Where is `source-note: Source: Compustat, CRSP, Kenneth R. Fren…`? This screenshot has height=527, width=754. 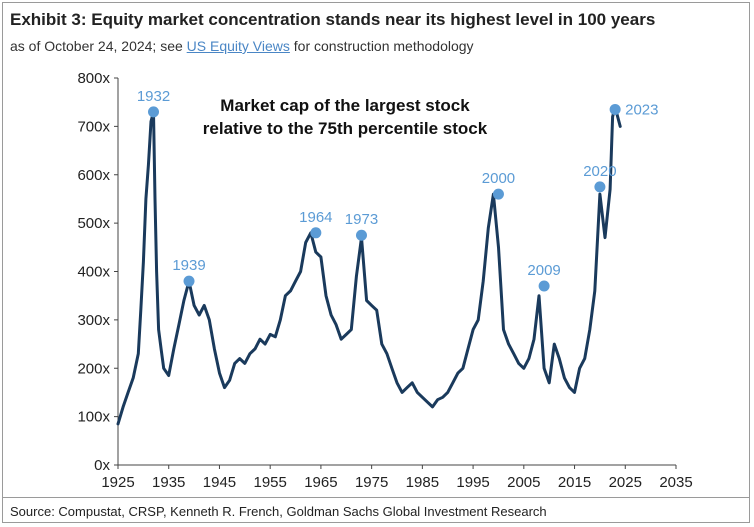
source-note: Source: Compustat, CRSP, Kenneth R. Fren… is located at coordinates (278, 511).